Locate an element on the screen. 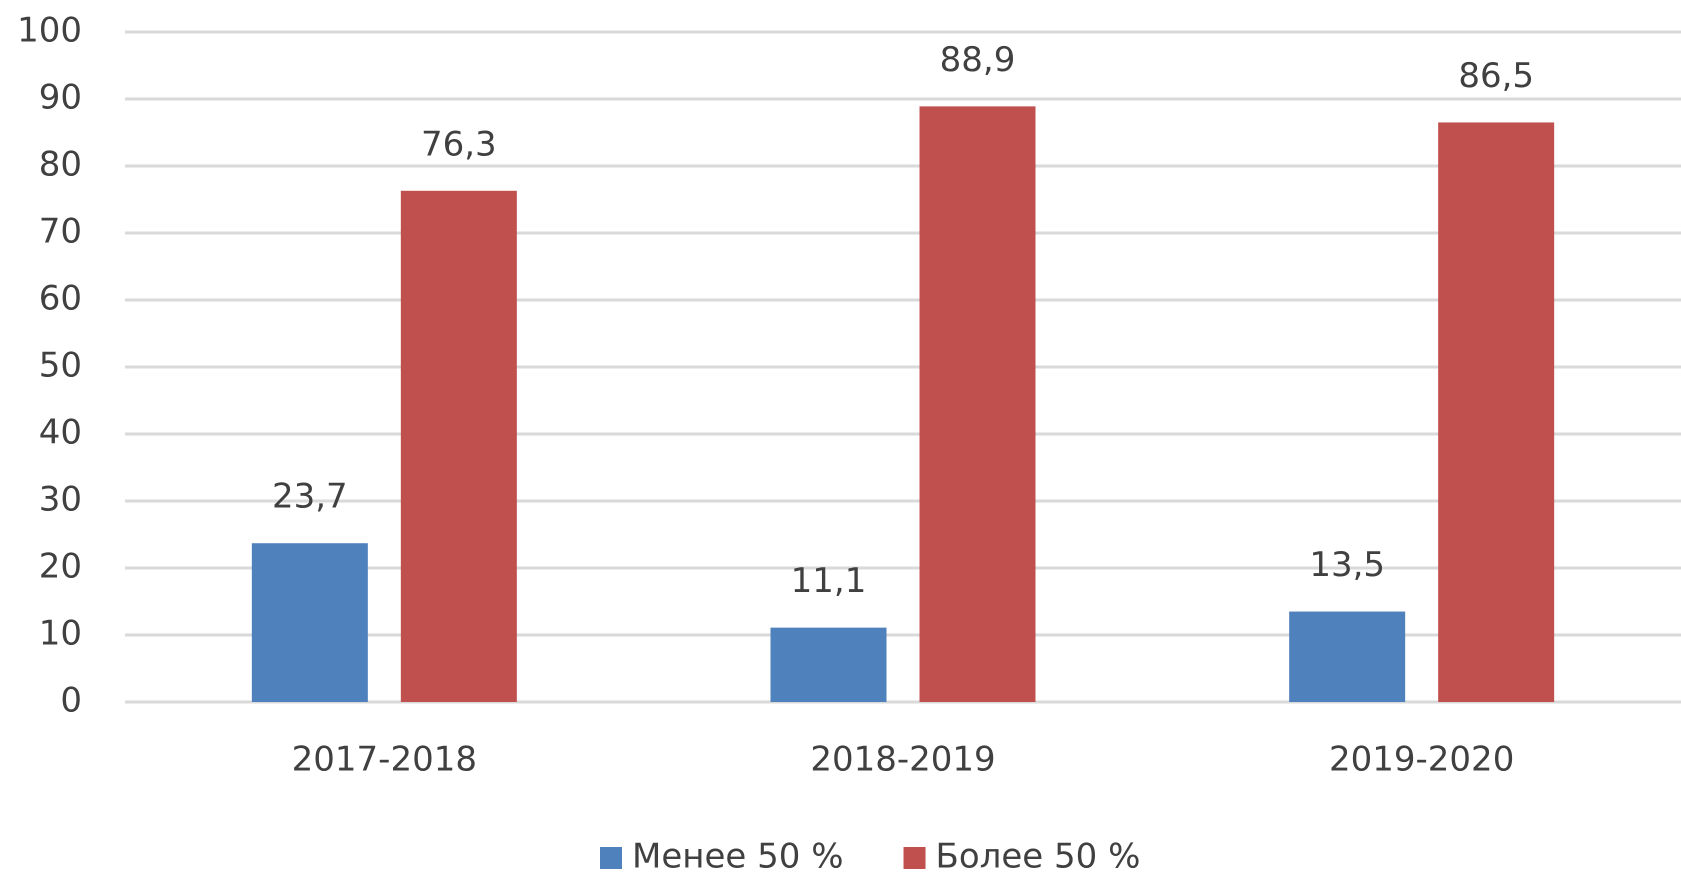 This screenshot has width=1681, height=880. data-label: 88,9 is located at coordinates (978, 60).